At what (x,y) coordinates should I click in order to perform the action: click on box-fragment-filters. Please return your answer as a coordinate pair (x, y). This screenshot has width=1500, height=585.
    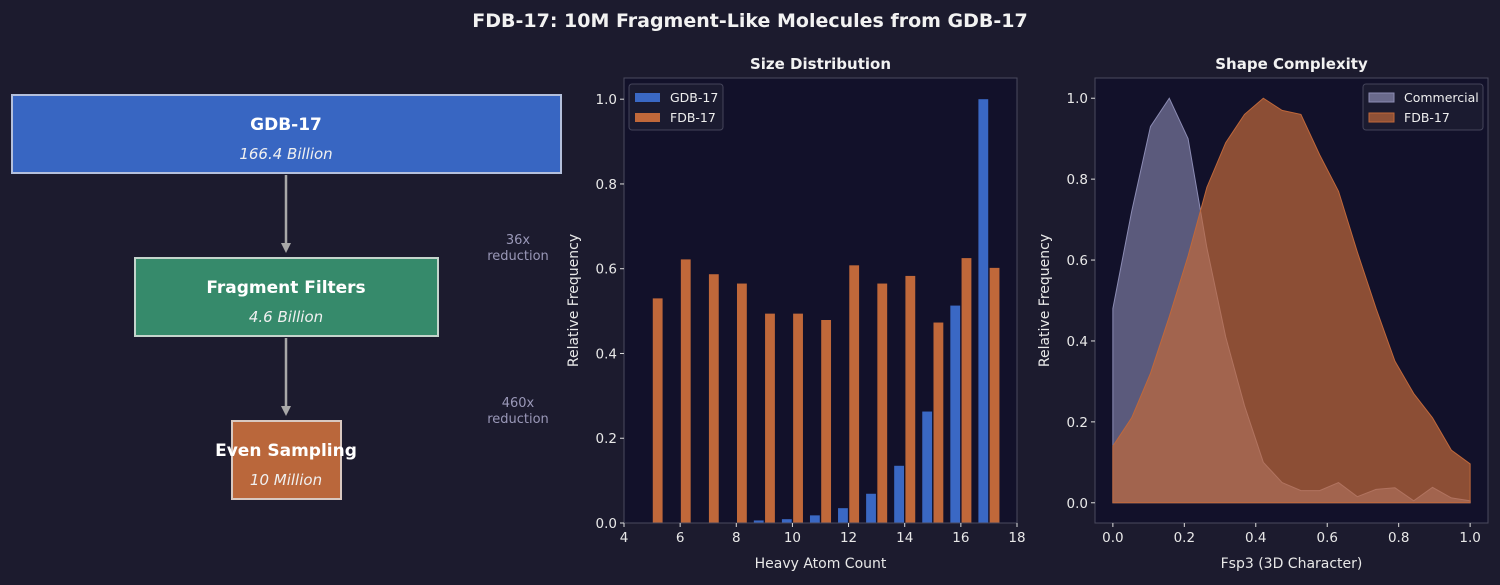
    Looking at the image, I should click on (286, 297).